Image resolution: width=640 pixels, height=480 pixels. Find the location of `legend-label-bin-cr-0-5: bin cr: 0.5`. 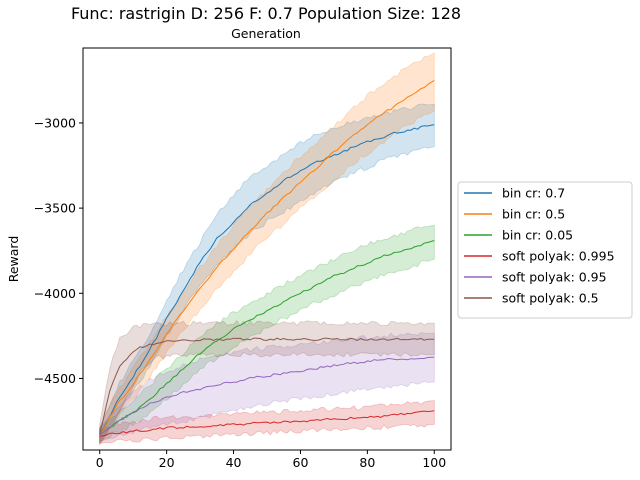

legend-label-bin-cr-0-5: bin cr: 0.5 is located at coordinates (533, 214).